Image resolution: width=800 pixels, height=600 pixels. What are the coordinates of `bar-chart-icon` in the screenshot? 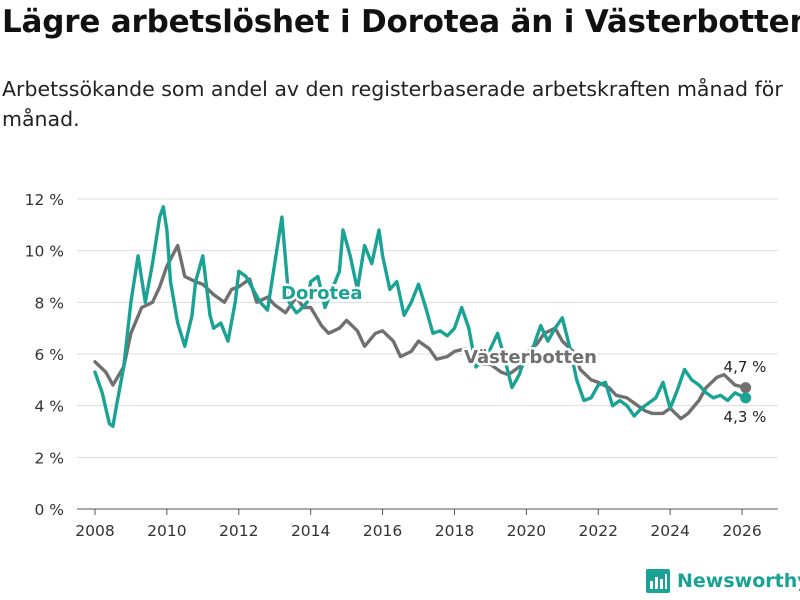 It's located at (658, 581).